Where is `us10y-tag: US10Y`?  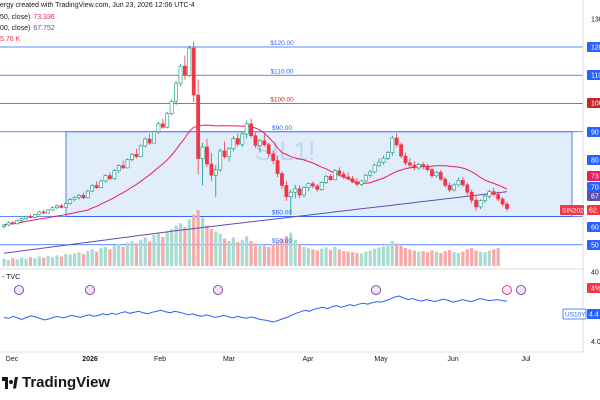
us10y-tag: US10Y is located at coordinates (575, 315).